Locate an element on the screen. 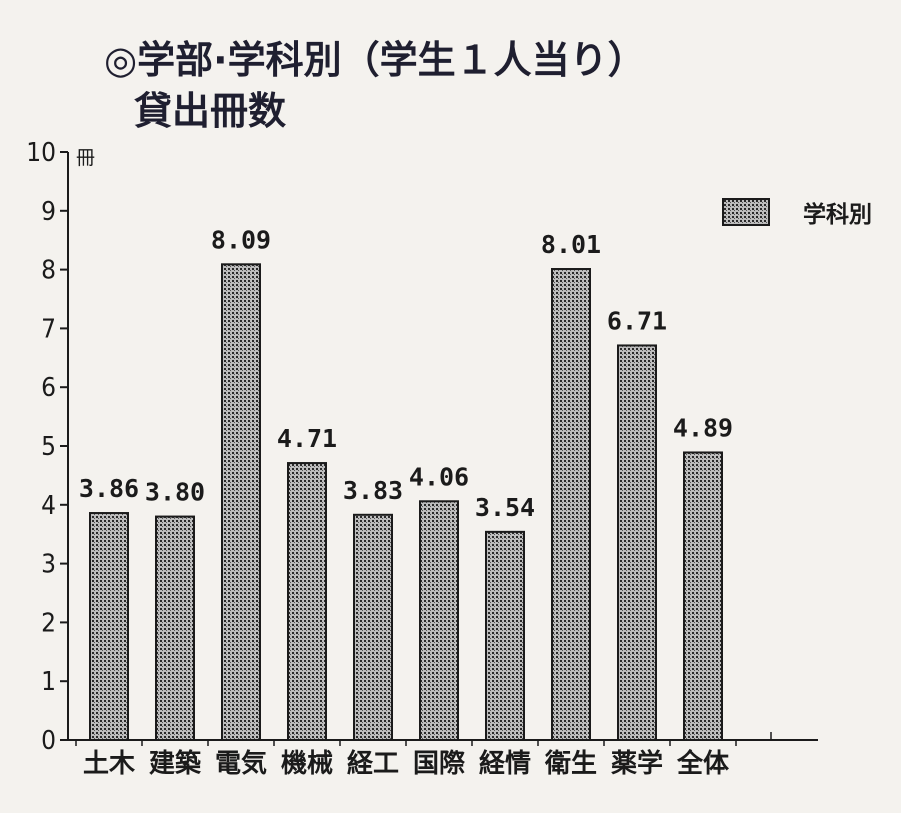 The width and height of the screenshot is (901, 813). chart-subtitle: 貸出冊数 is located at coordinates (210, 111).